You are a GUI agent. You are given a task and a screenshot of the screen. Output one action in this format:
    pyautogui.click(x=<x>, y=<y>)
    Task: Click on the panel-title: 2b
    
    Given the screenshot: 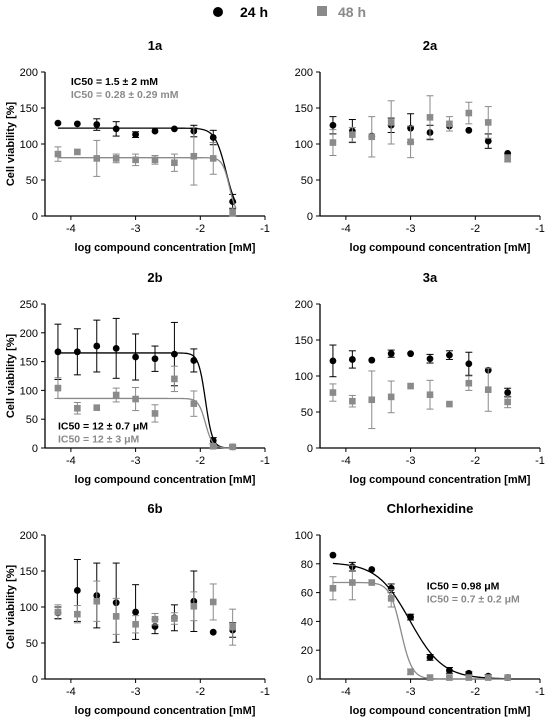 What is the action you would take?
    pyautogui.click(x=154, y=277)
    